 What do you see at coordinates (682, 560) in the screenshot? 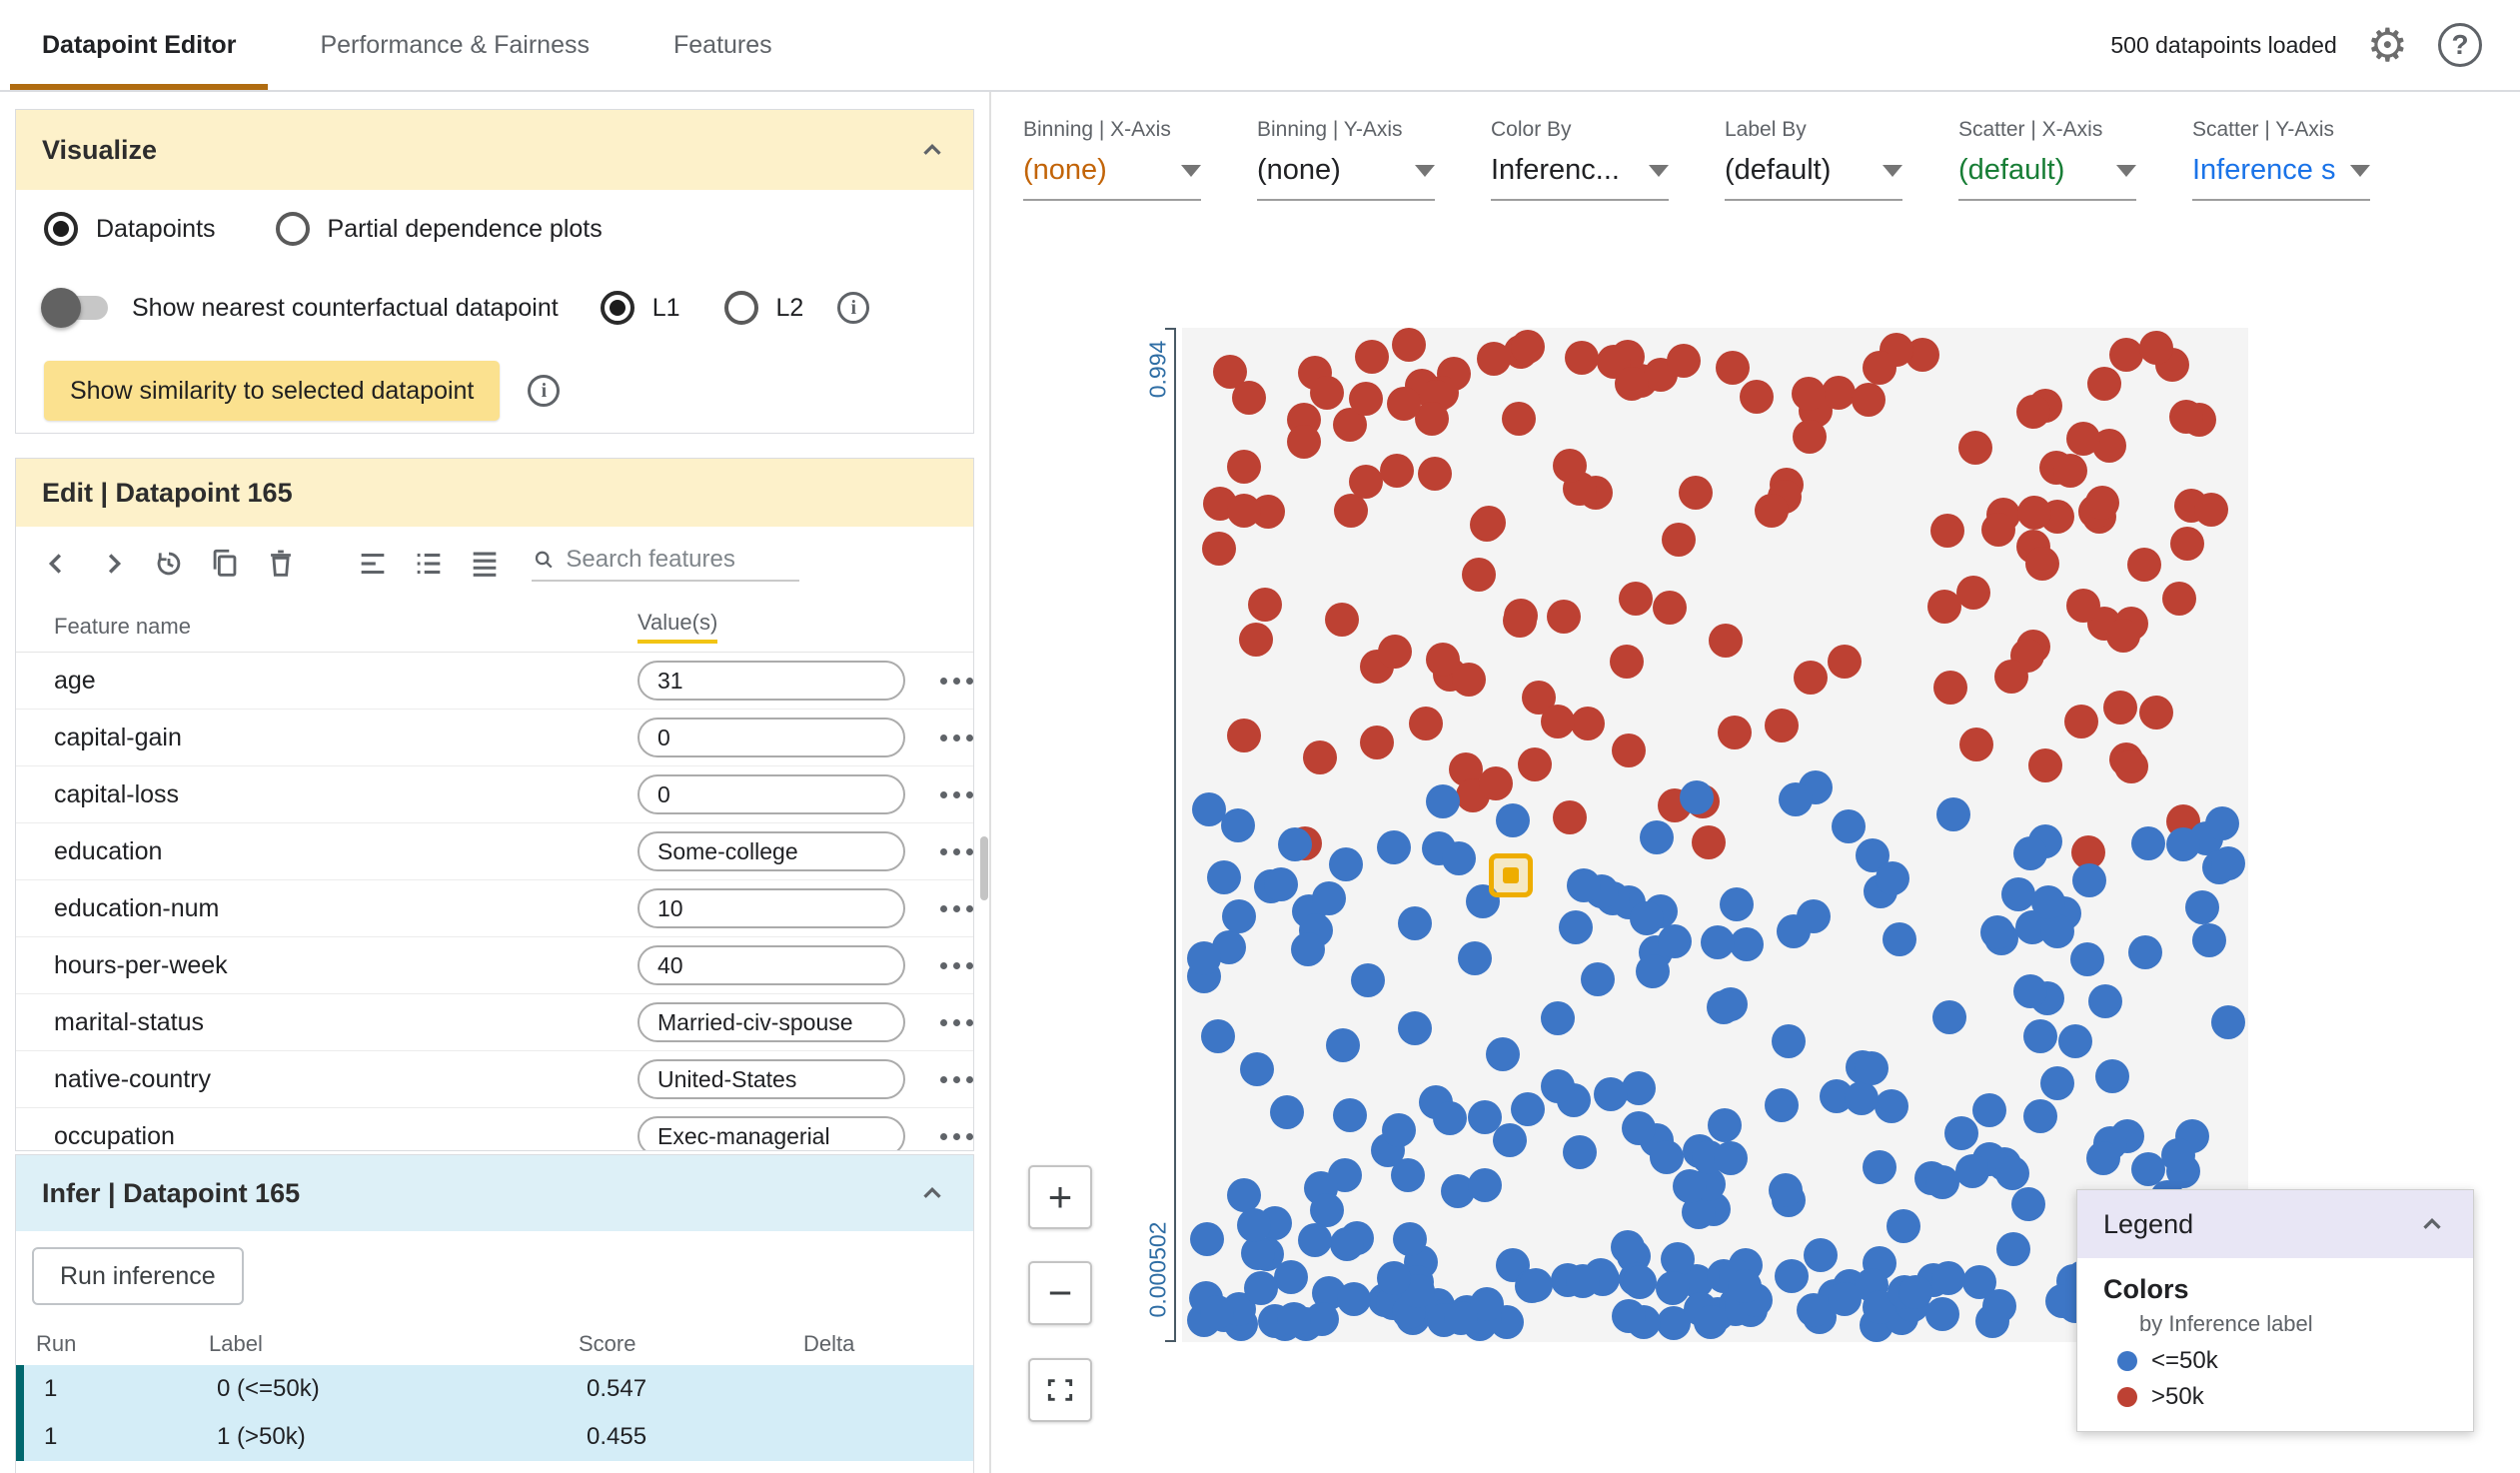
I see `search-features-input` at bounding box center [682, 560].